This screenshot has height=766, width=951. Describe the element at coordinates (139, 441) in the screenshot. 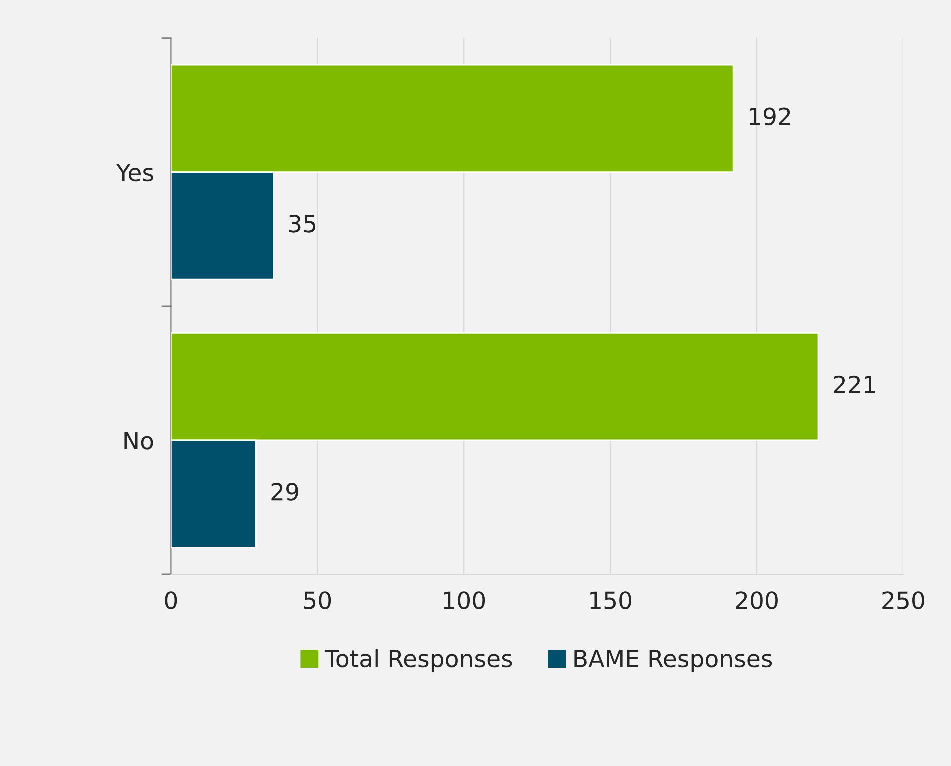

I see `y-tick-label: No` at that location.